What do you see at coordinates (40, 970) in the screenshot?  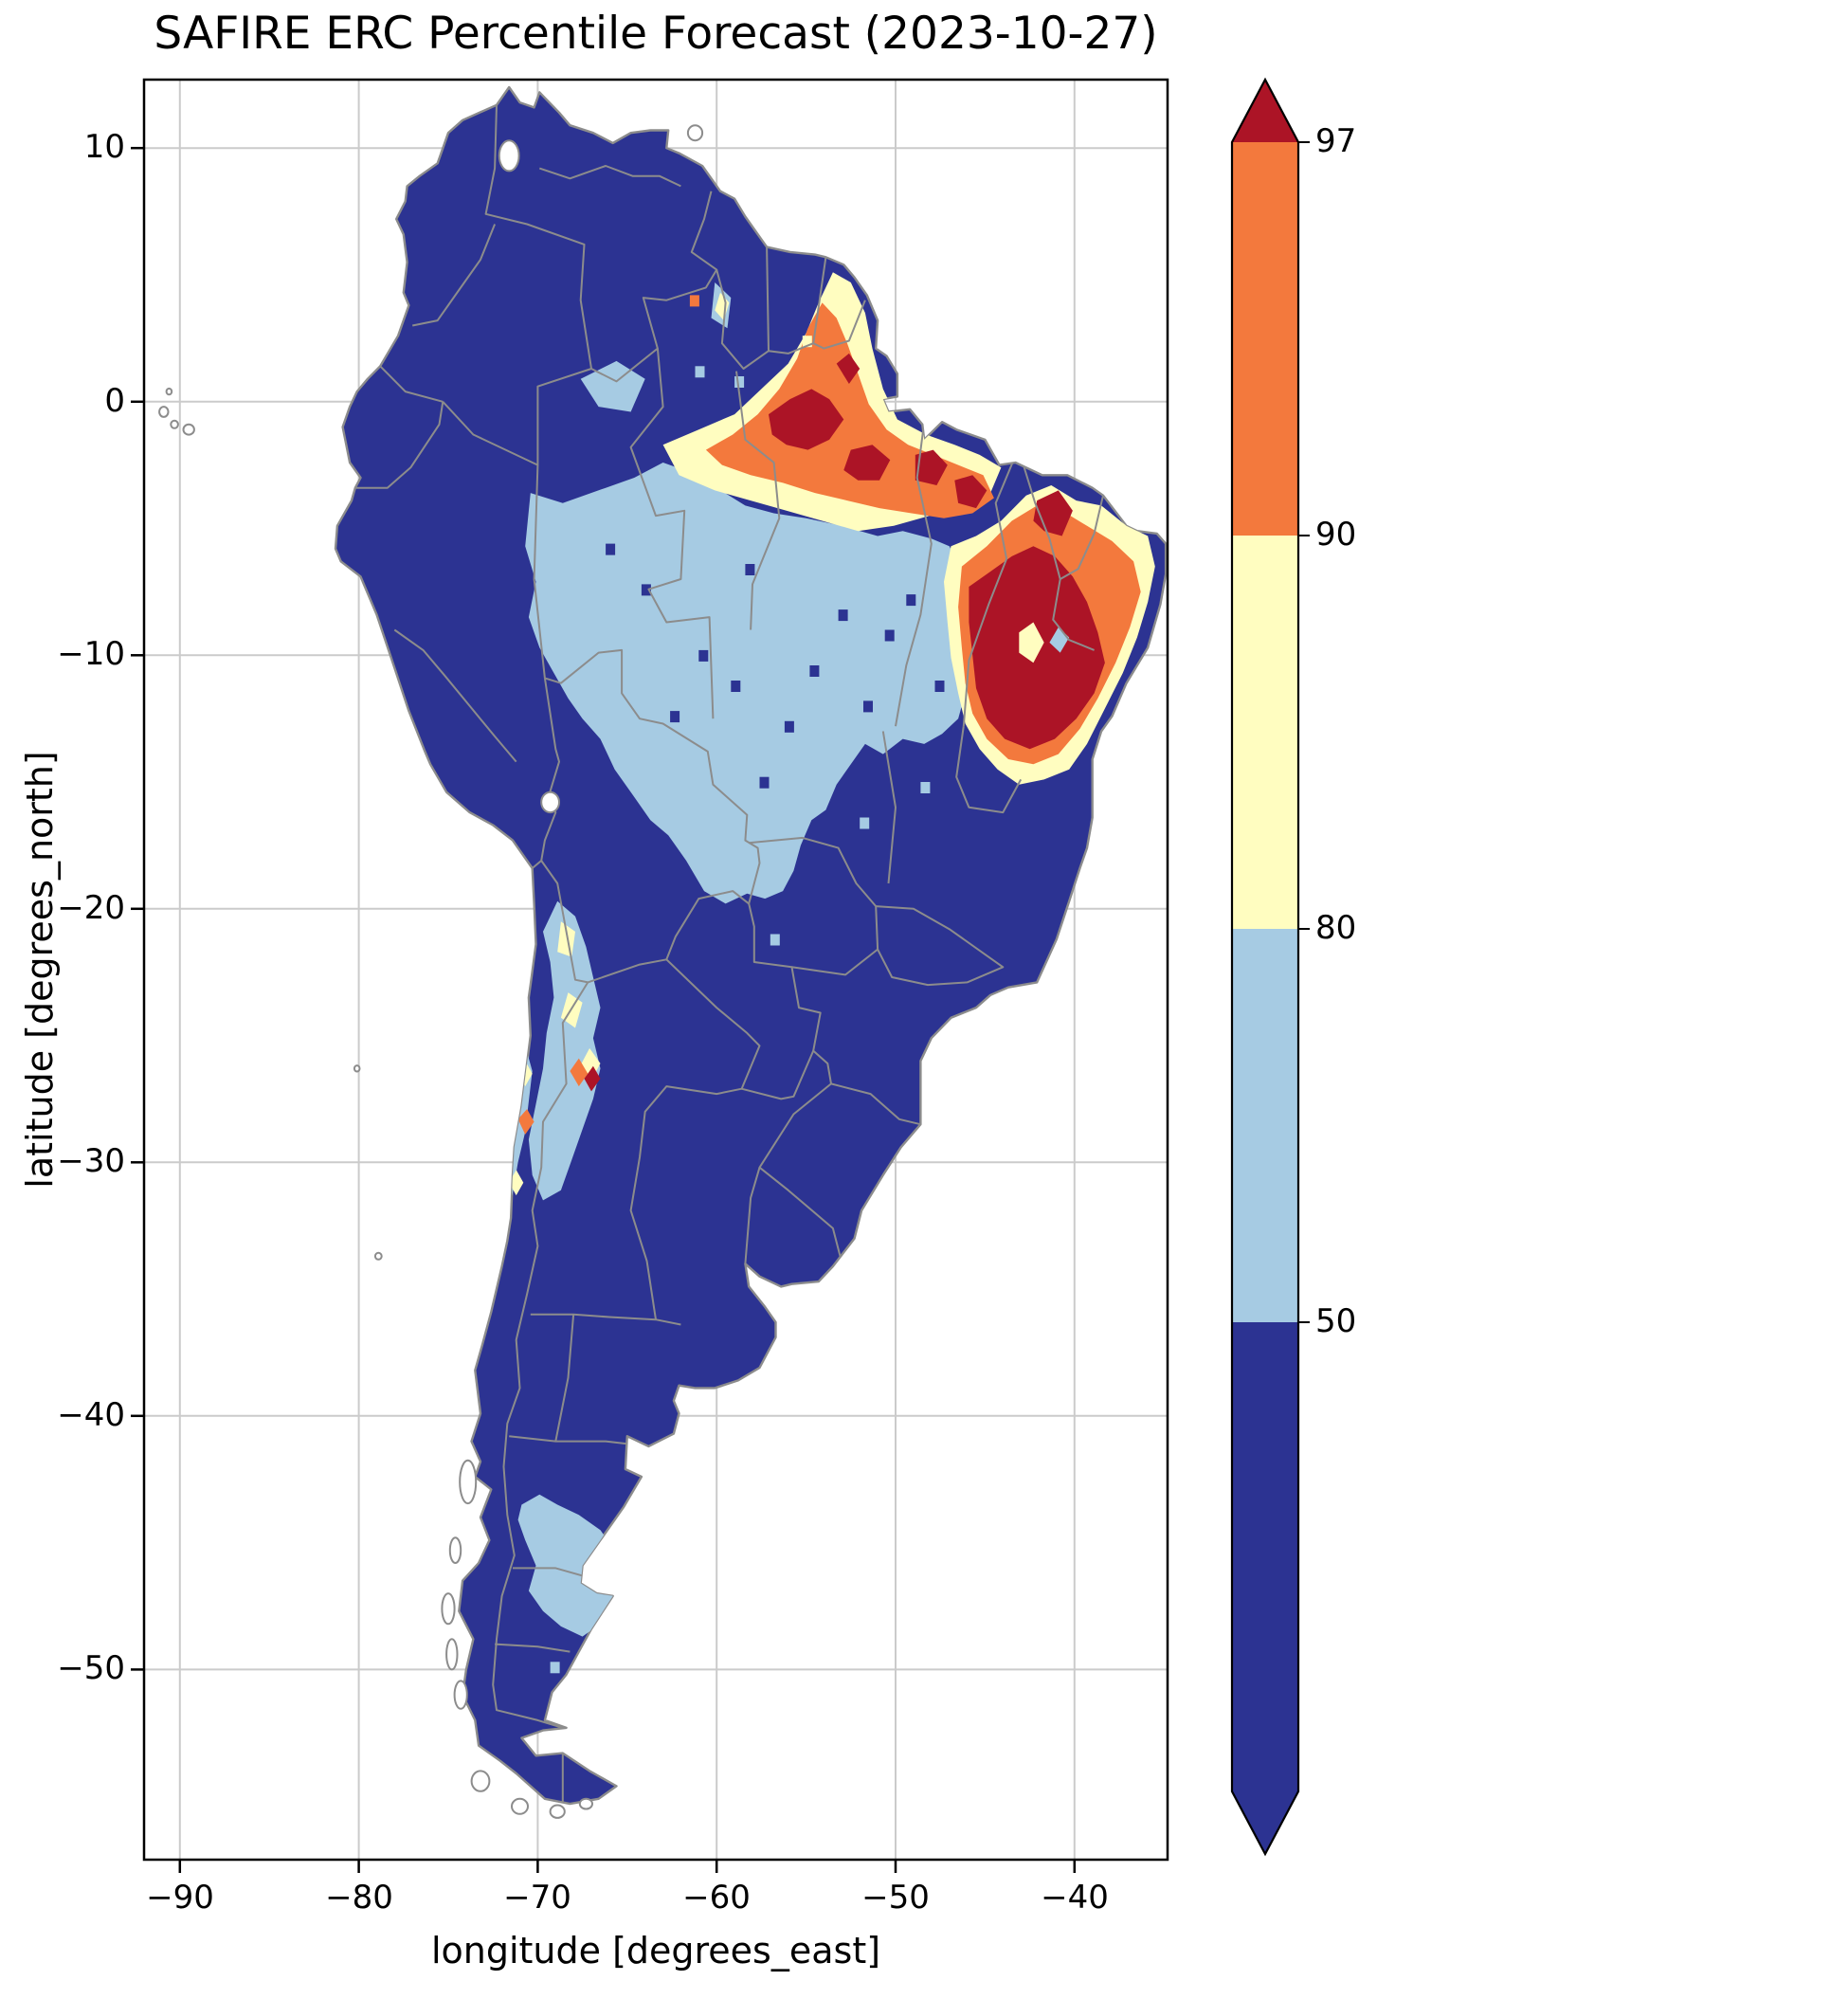 I see `y-axis-label: latitude [degrees_north]` at bounding box center [40, 970].